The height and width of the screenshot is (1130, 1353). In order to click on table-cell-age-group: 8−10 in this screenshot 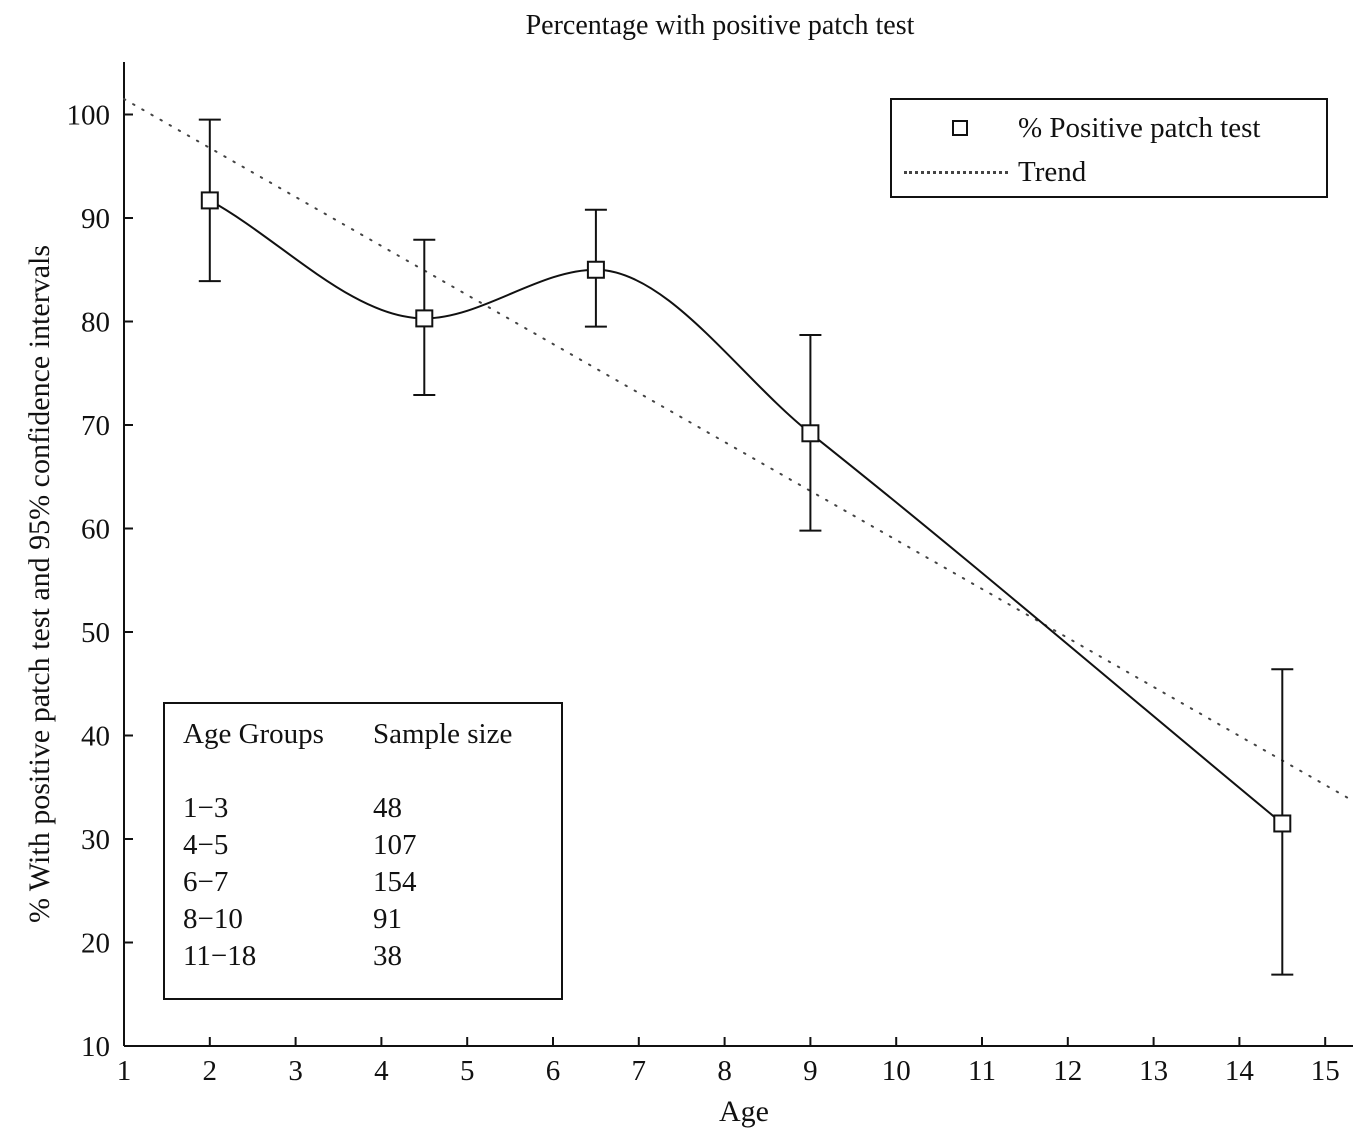, I will do `click(213, 919)`.